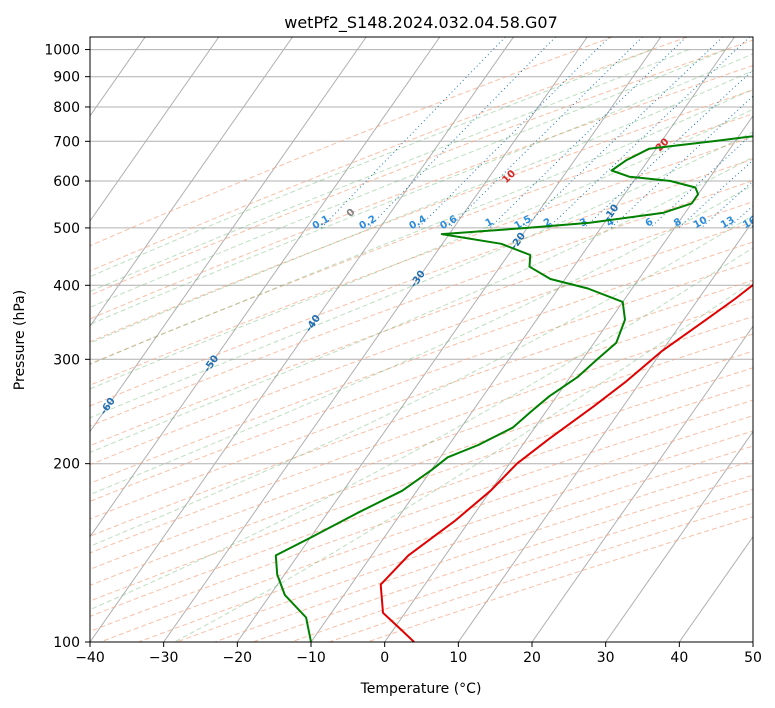 The image size is (775, 708). What do you see at coordinates (66, 108) in the screenshot?
I see `y-tick-label: 800` at bounding box center [66, 108].